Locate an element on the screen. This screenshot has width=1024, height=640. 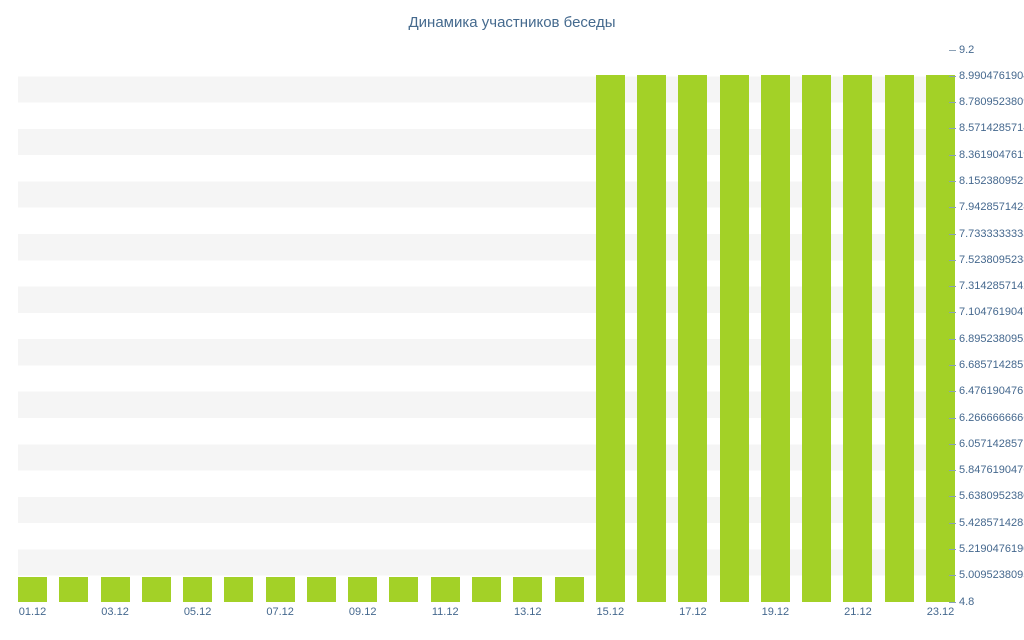
x-axis-label: 13.12 is located at coordinates (528, 612).